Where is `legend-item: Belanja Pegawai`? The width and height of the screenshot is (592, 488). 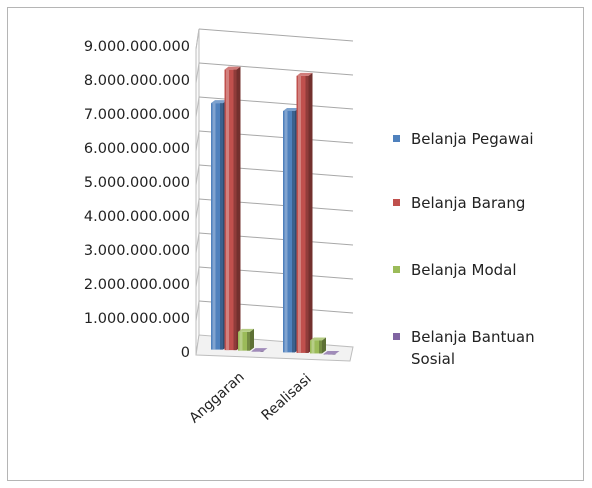 legend-item: Belanja Pegawai is located at coordinates (463, 139).